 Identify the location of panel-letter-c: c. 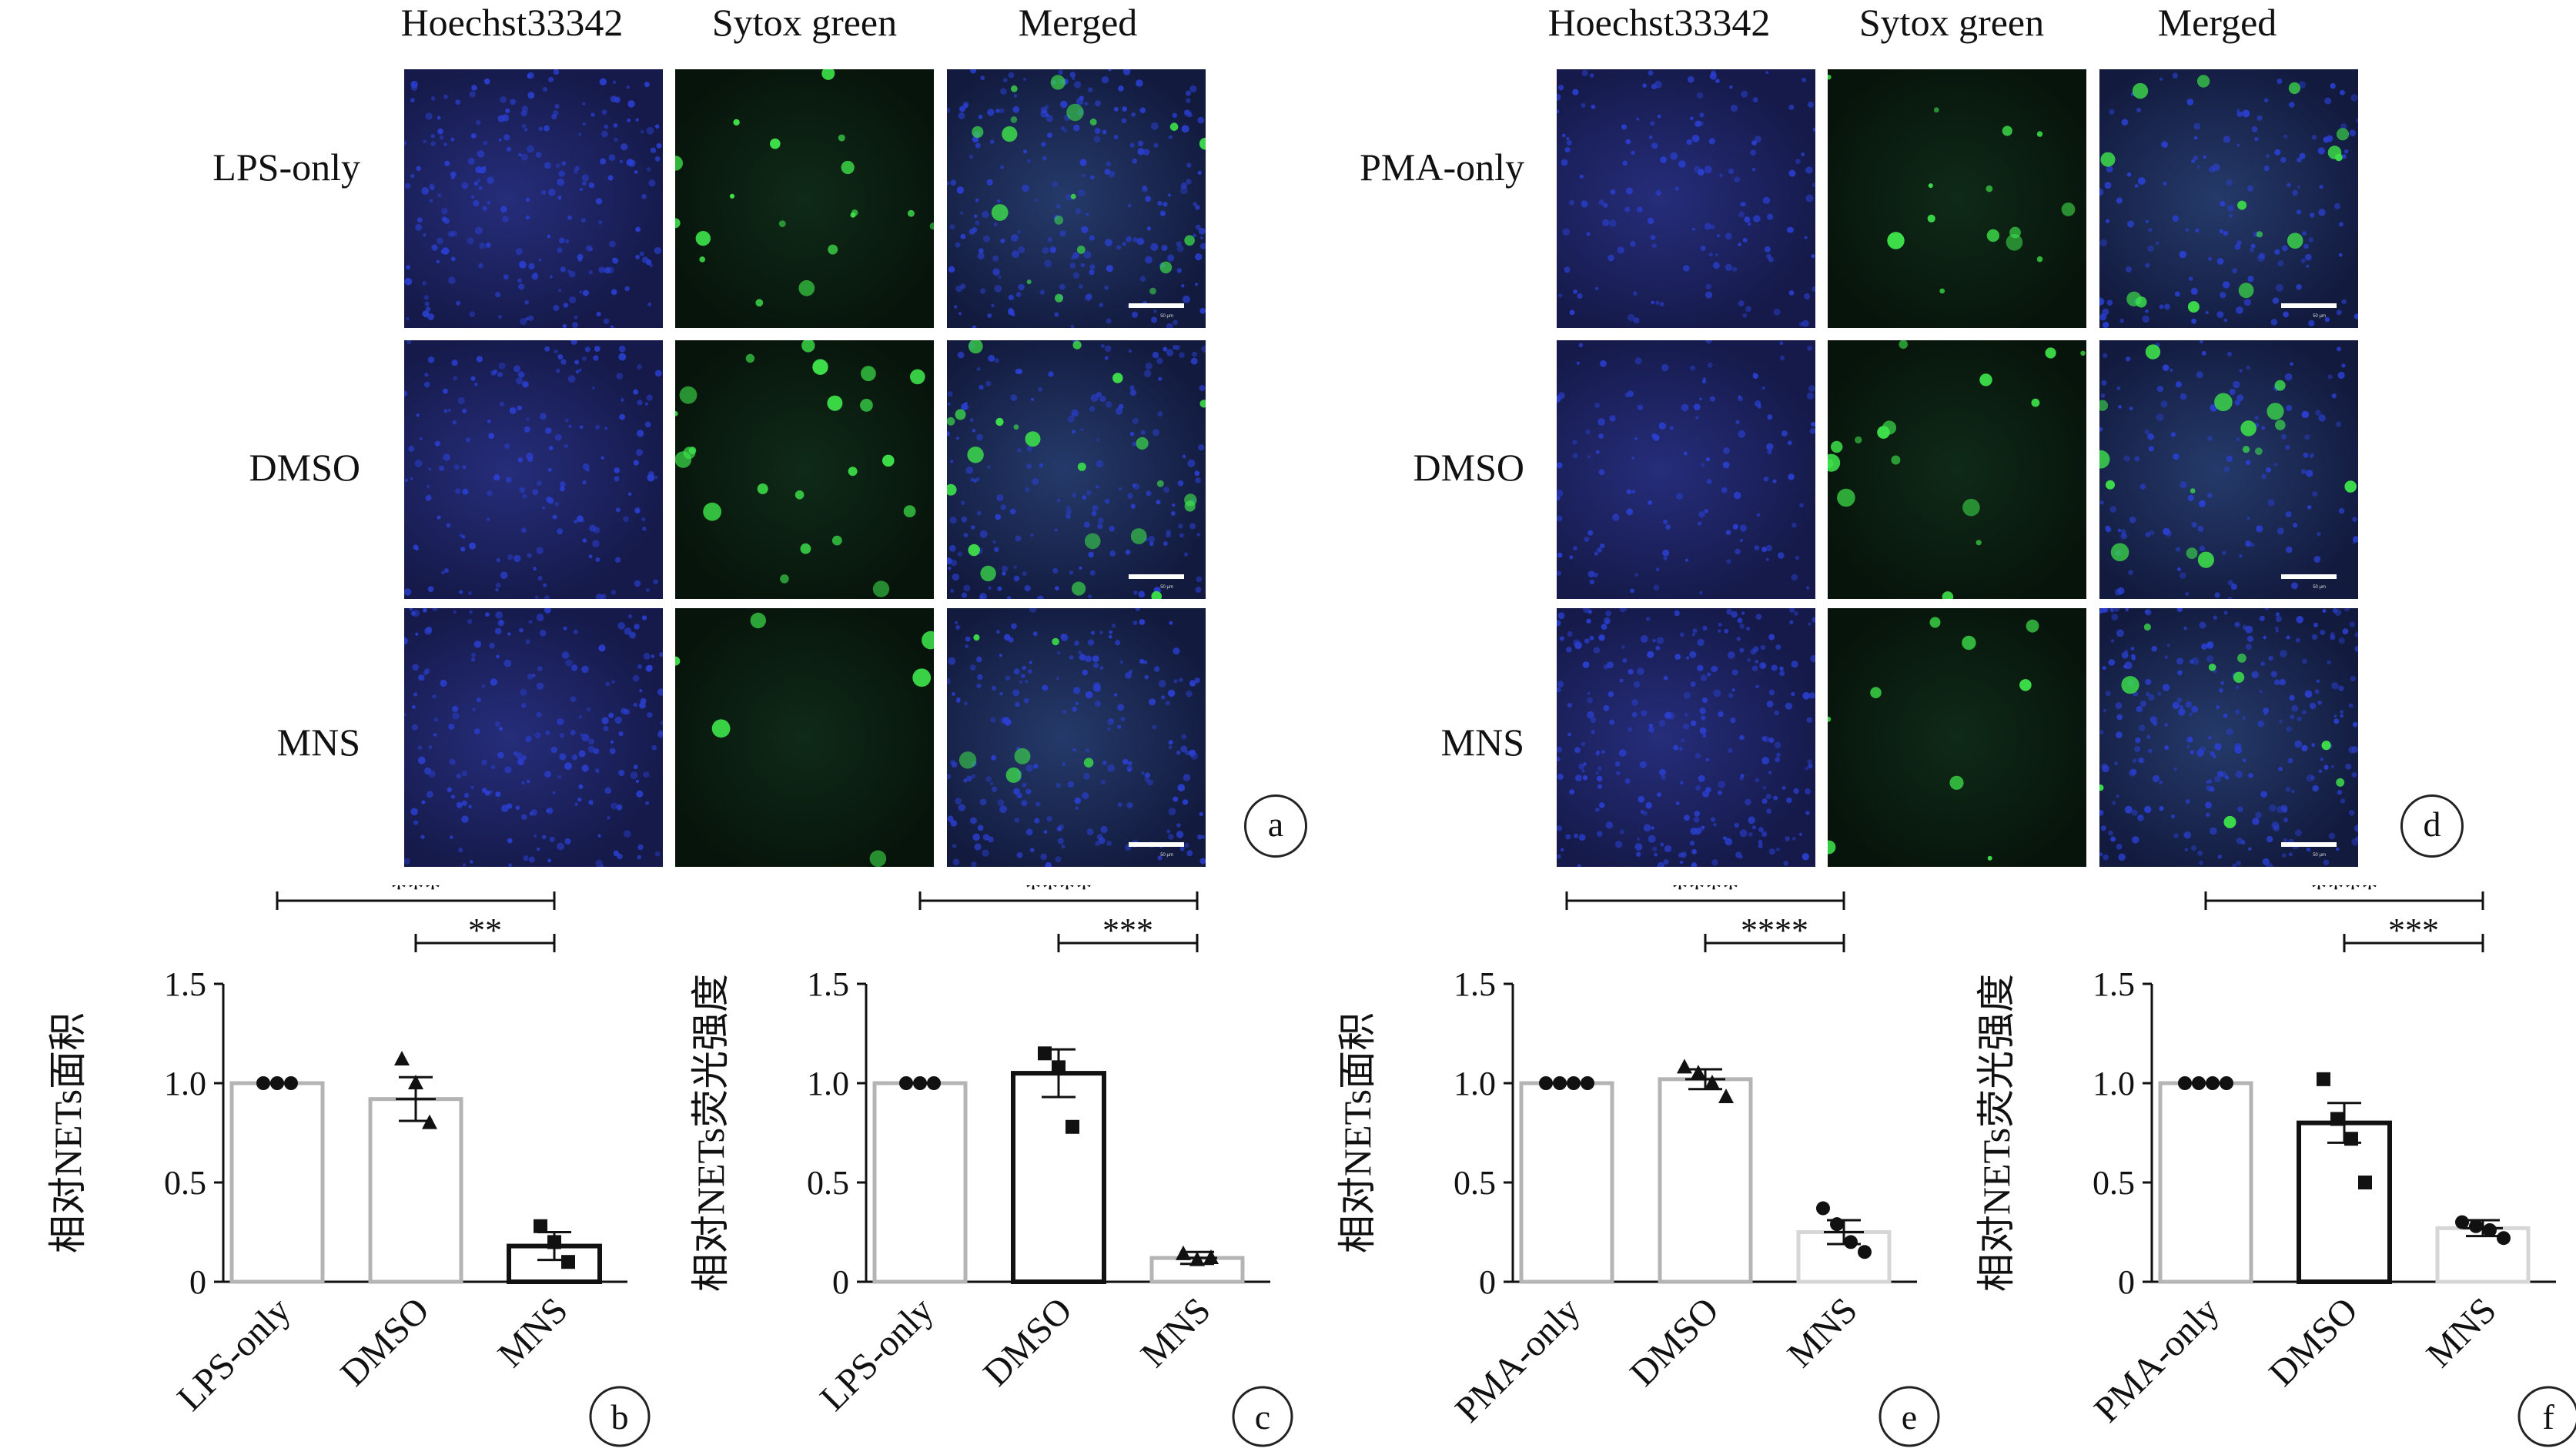
(1263, 1417).